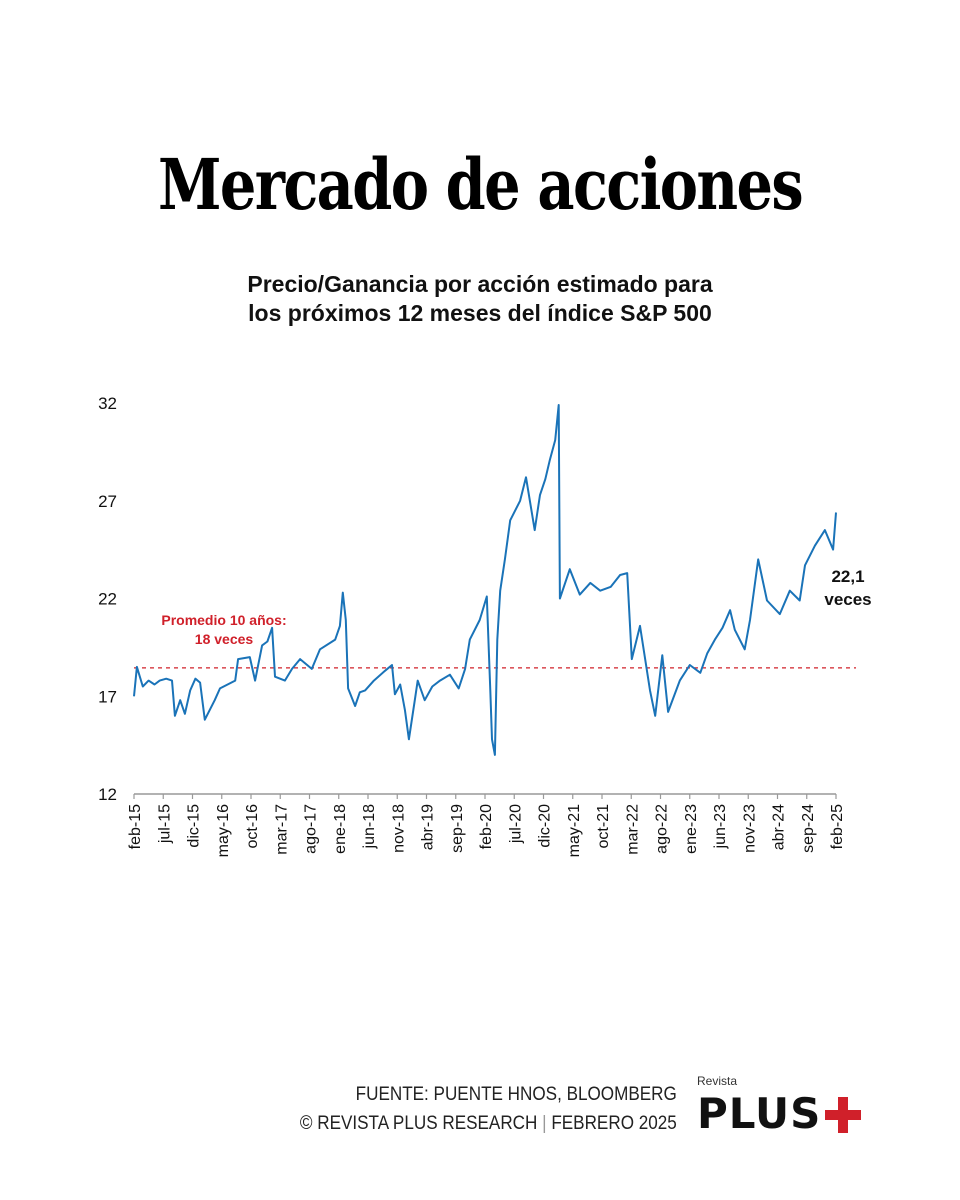  What do you see at coordinates (223, 620) in the screenshot?
I see `average-annotation-line-1: Promedio 10 años:` at bounding box center [223, 620].